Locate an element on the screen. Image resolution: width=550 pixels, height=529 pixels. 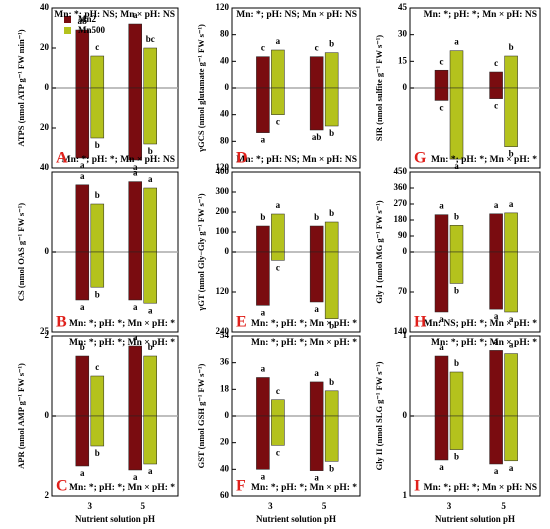
y-axis-label: Gly II (nmol SLG g⁻¹ FW s⁻¹) is located at coordinates (379, 415).